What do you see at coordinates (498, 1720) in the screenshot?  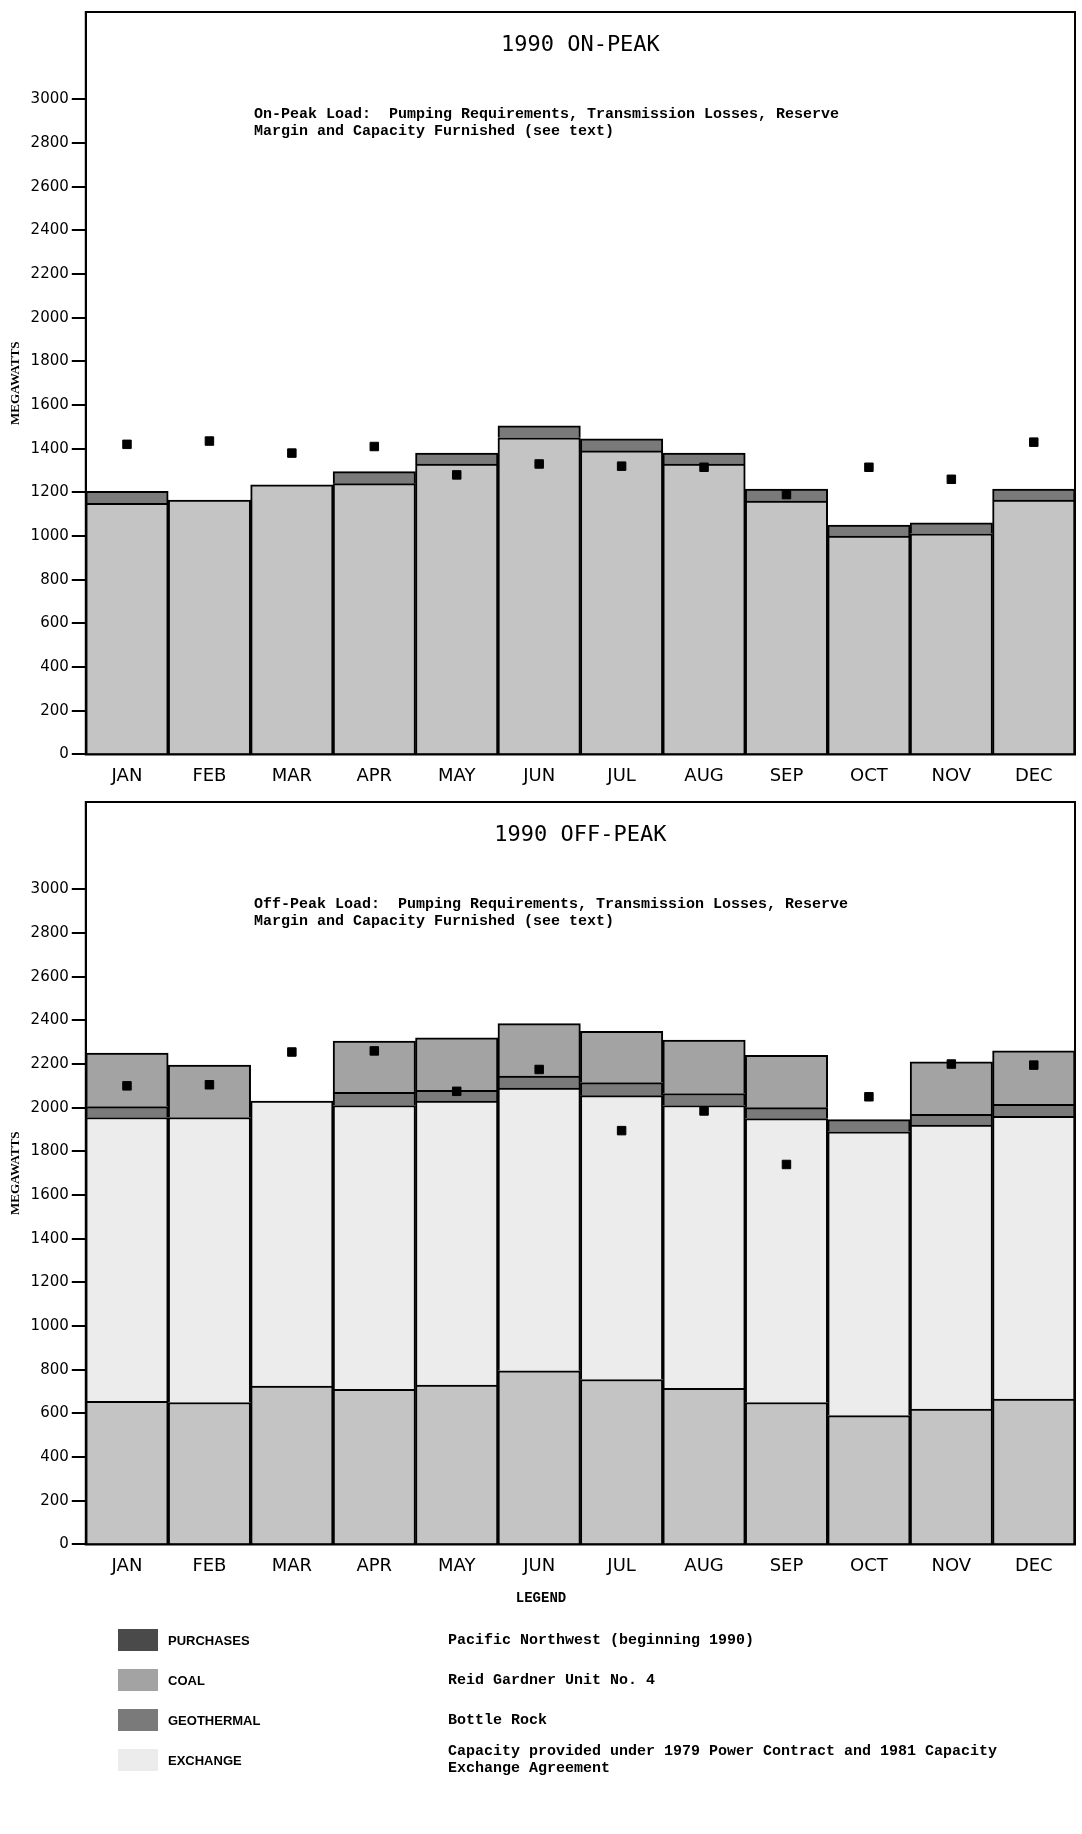 I see `text: Bottle Rock` at bounding box center [498, 1720].